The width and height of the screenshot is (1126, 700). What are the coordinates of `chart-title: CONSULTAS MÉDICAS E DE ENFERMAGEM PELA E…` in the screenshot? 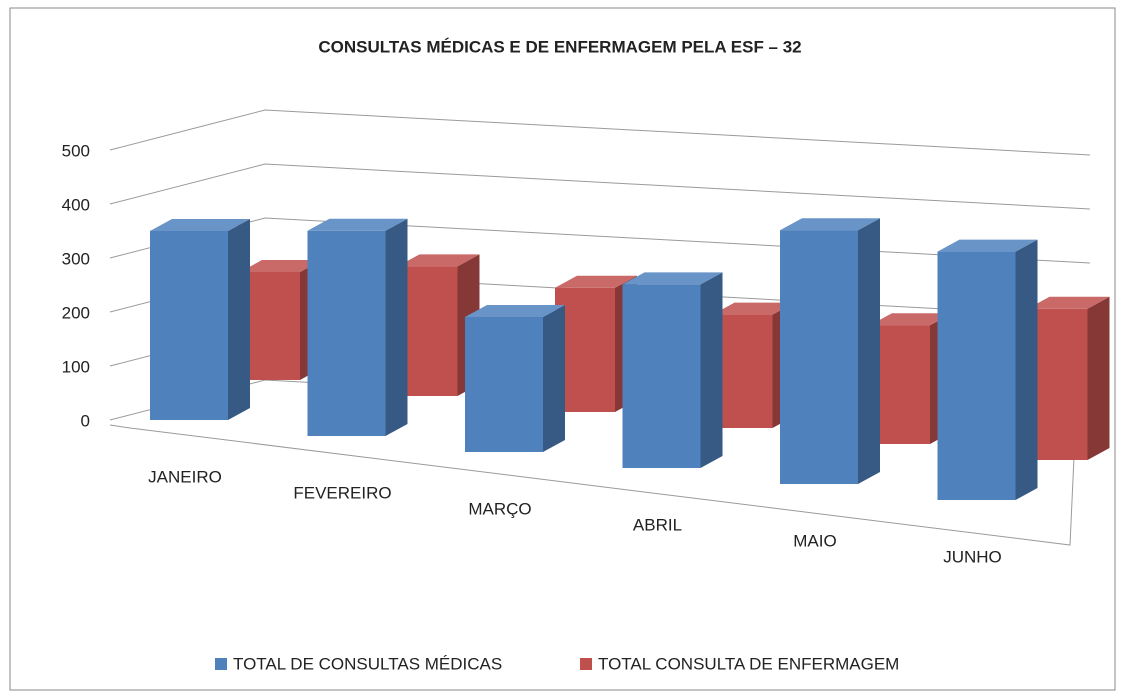 It's located at (559, 46).